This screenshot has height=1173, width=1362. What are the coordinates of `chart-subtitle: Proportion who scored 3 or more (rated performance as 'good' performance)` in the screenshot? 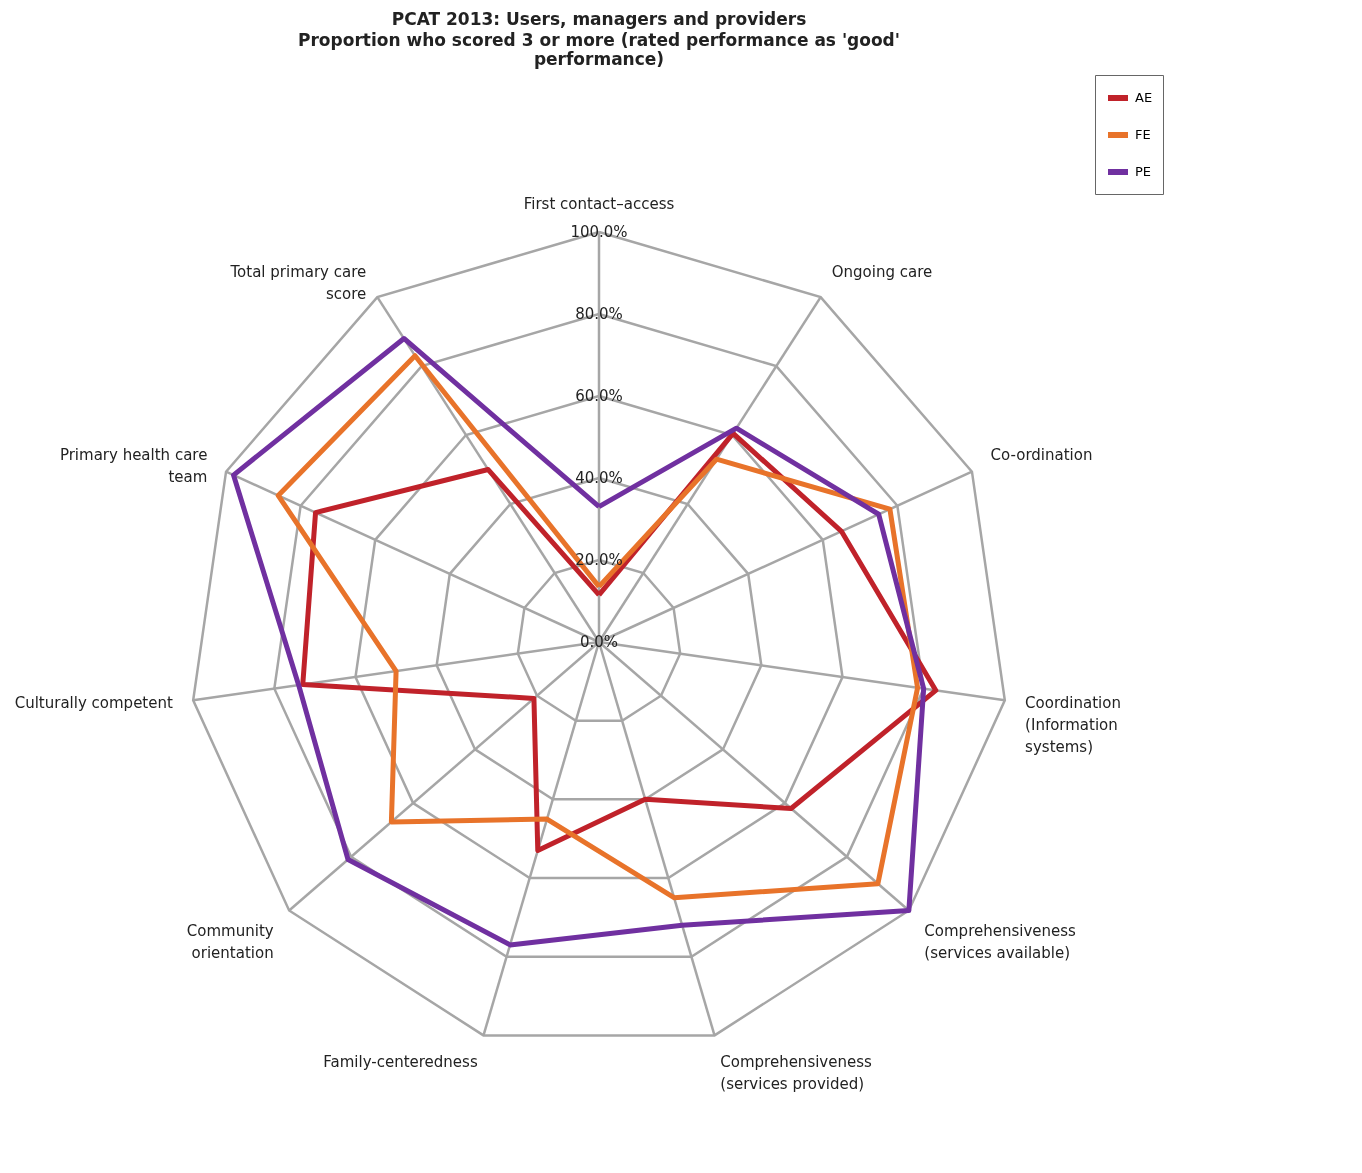 It's located at (599, 49).